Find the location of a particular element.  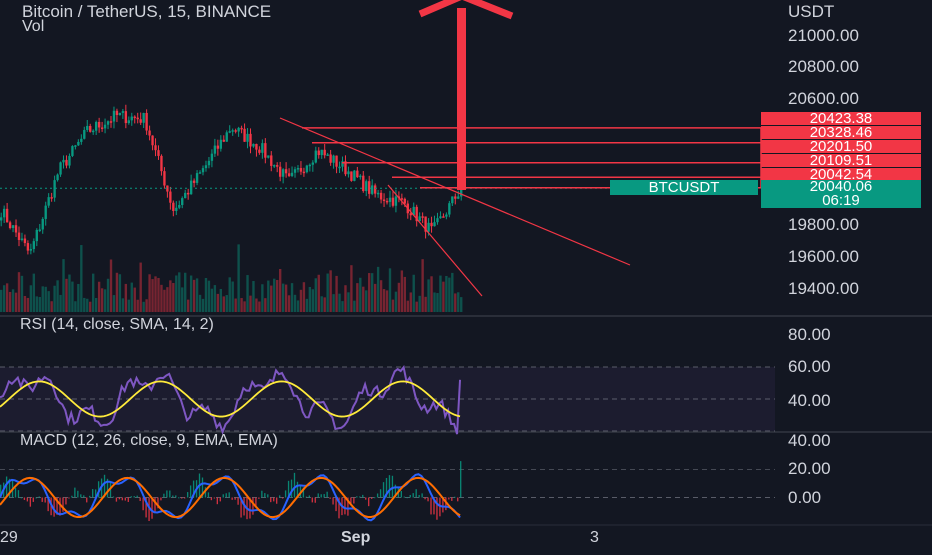

macd-tick: 0.00 is located at coordinates (805, 497).